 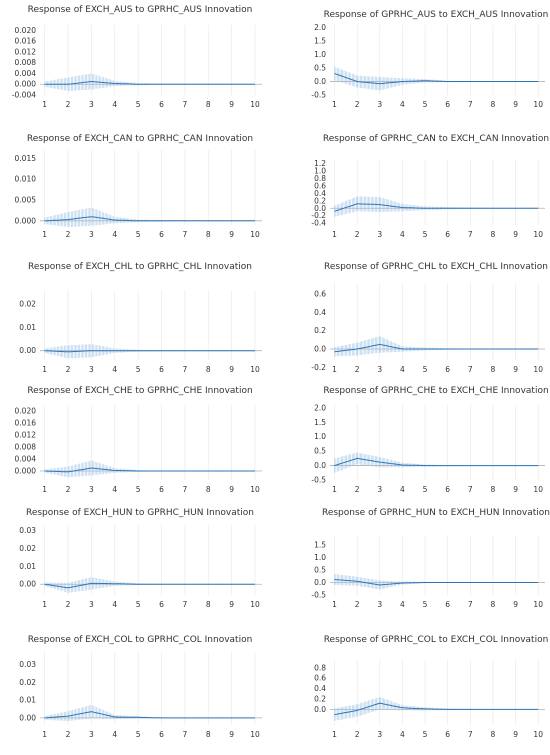 I want to click on y-tick-label: 0.020, so click(x=26, y=30).